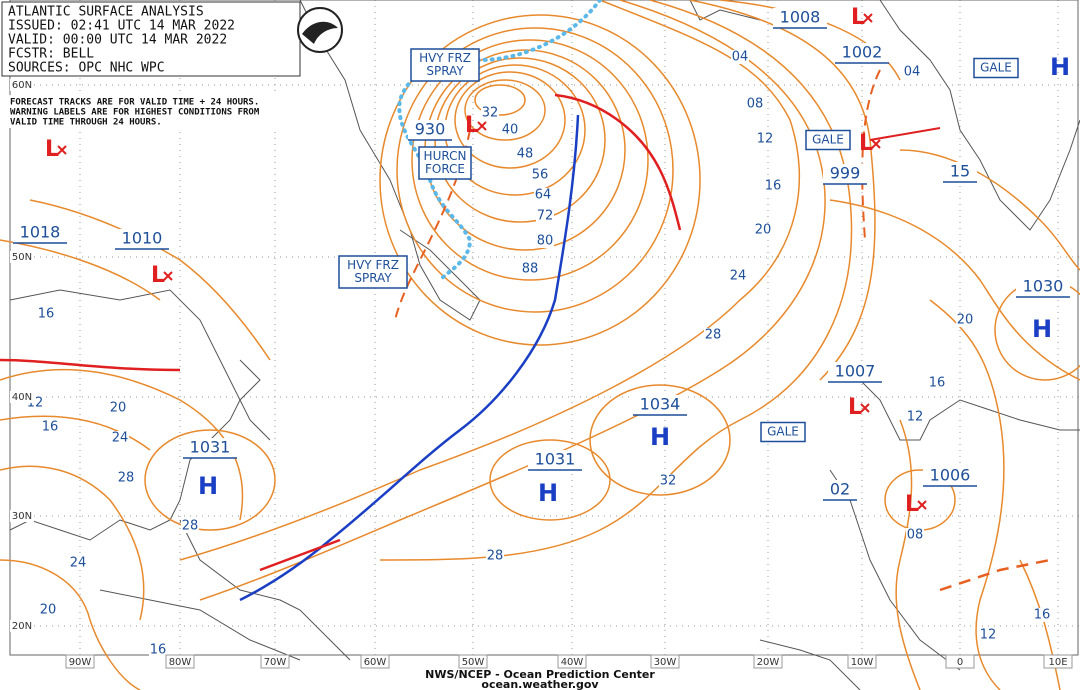 The height and width of the screenshot is (690, 1080). I want to click on latitude-label: 60N, so click(22, 85).